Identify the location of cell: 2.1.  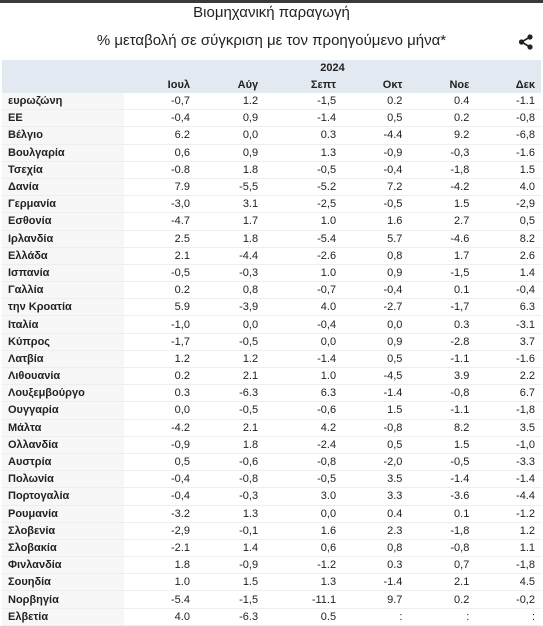
(160, 256).